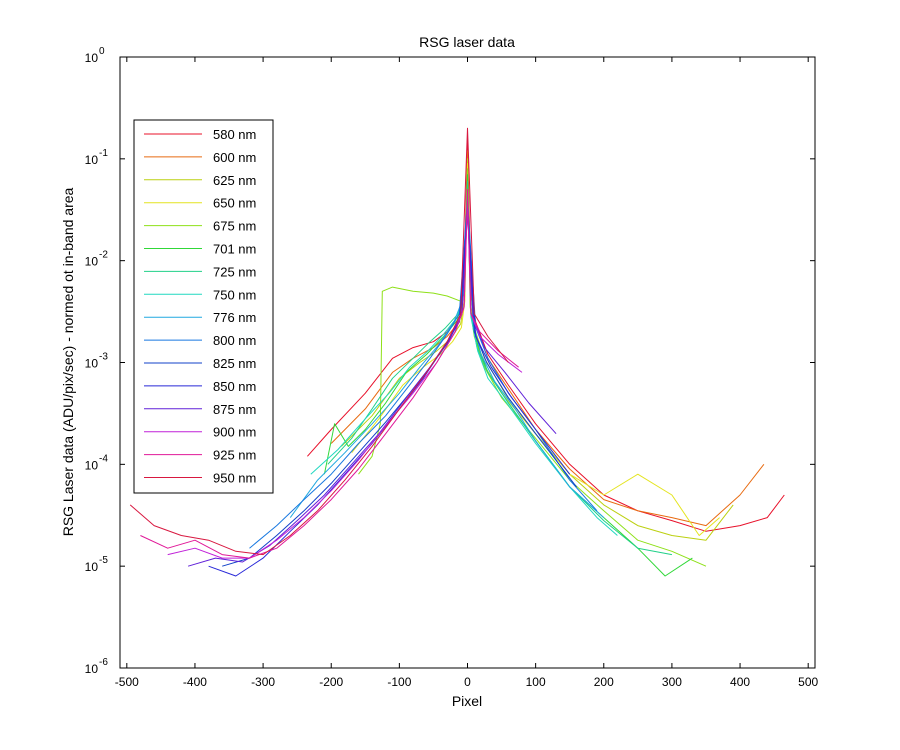 The height and width of the screenshot is (750, 900). What do you see at coordinates (467, 701) in the screenshot?
I see `x-axis-label: Pixel` at bounding box center [467, 701].